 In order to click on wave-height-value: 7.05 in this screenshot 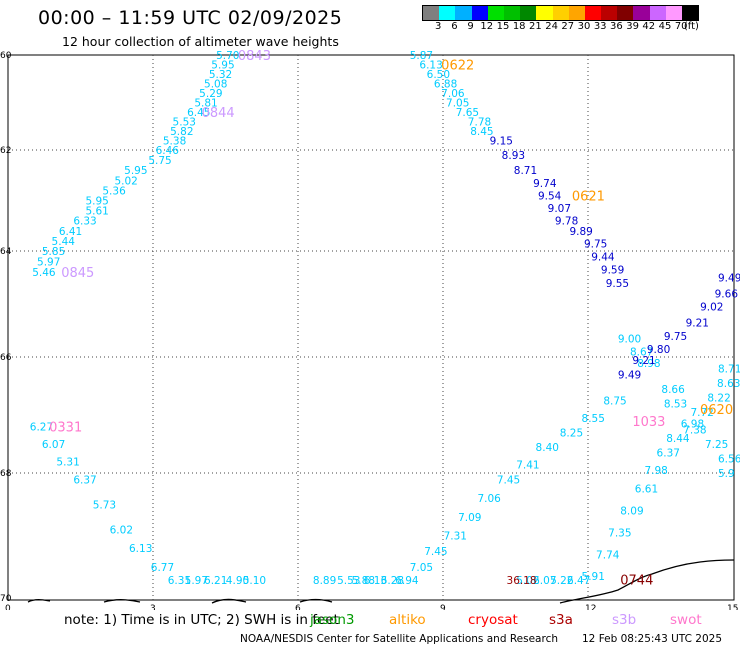, I will do `click(457, 104)`.